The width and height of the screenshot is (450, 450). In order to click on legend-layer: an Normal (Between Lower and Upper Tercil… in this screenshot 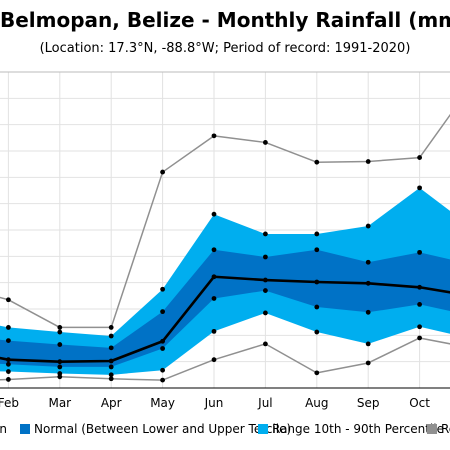, I will do `click(225, 429)`.